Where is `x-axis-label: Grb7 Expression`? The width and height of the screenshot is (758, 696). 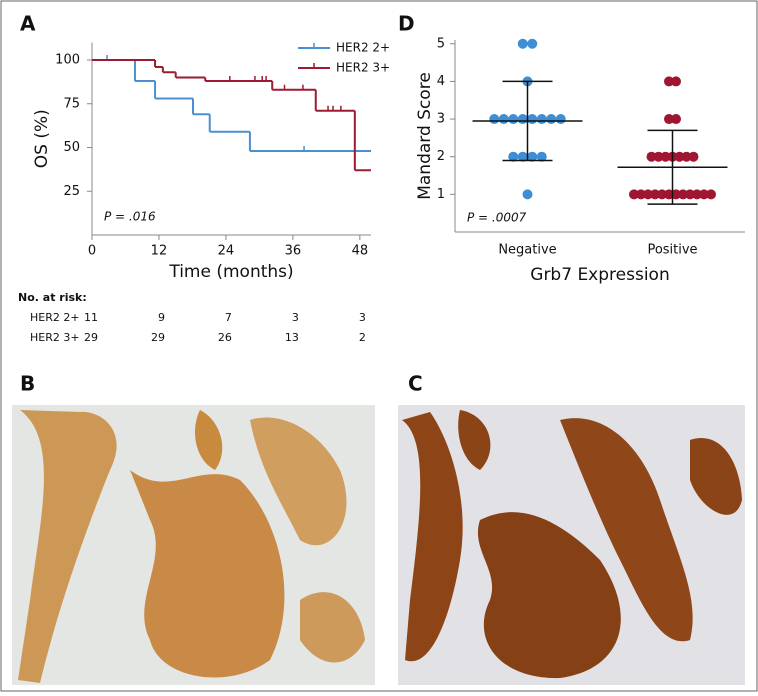
x-axis-label: Grb7 Expression is located at coordinates (599, 275).